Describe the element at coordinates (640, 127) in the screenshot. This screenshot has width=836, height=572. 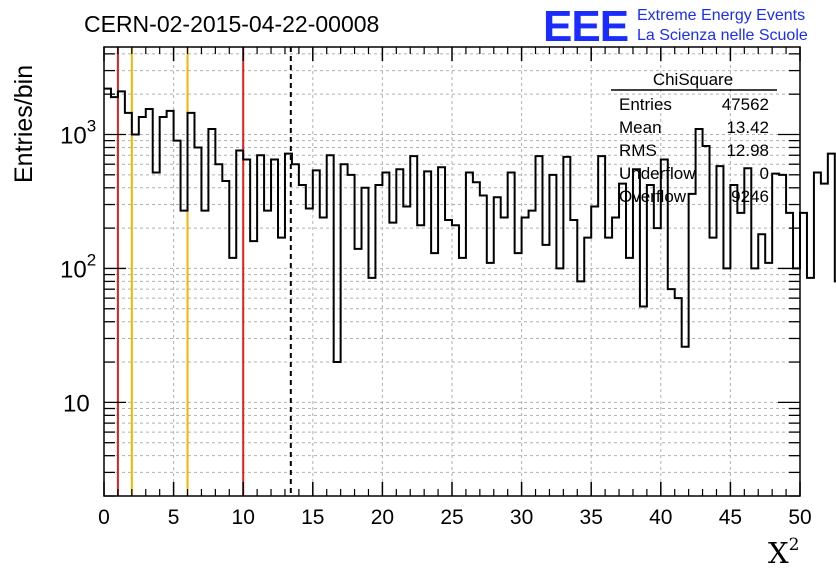
I see `stats-label: Mean` at that location.